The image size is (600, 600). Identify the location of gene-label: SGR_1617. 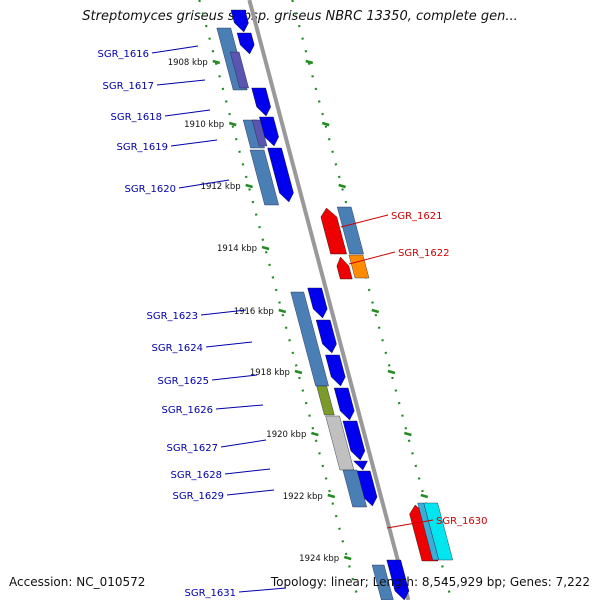
(129, 86).